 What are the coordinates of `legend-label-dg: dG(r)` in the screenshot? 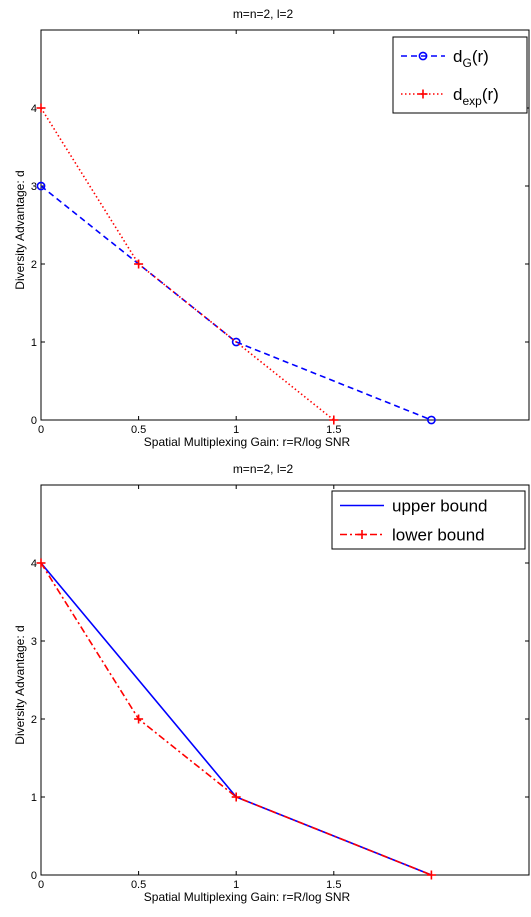 It's located at (471, 58).